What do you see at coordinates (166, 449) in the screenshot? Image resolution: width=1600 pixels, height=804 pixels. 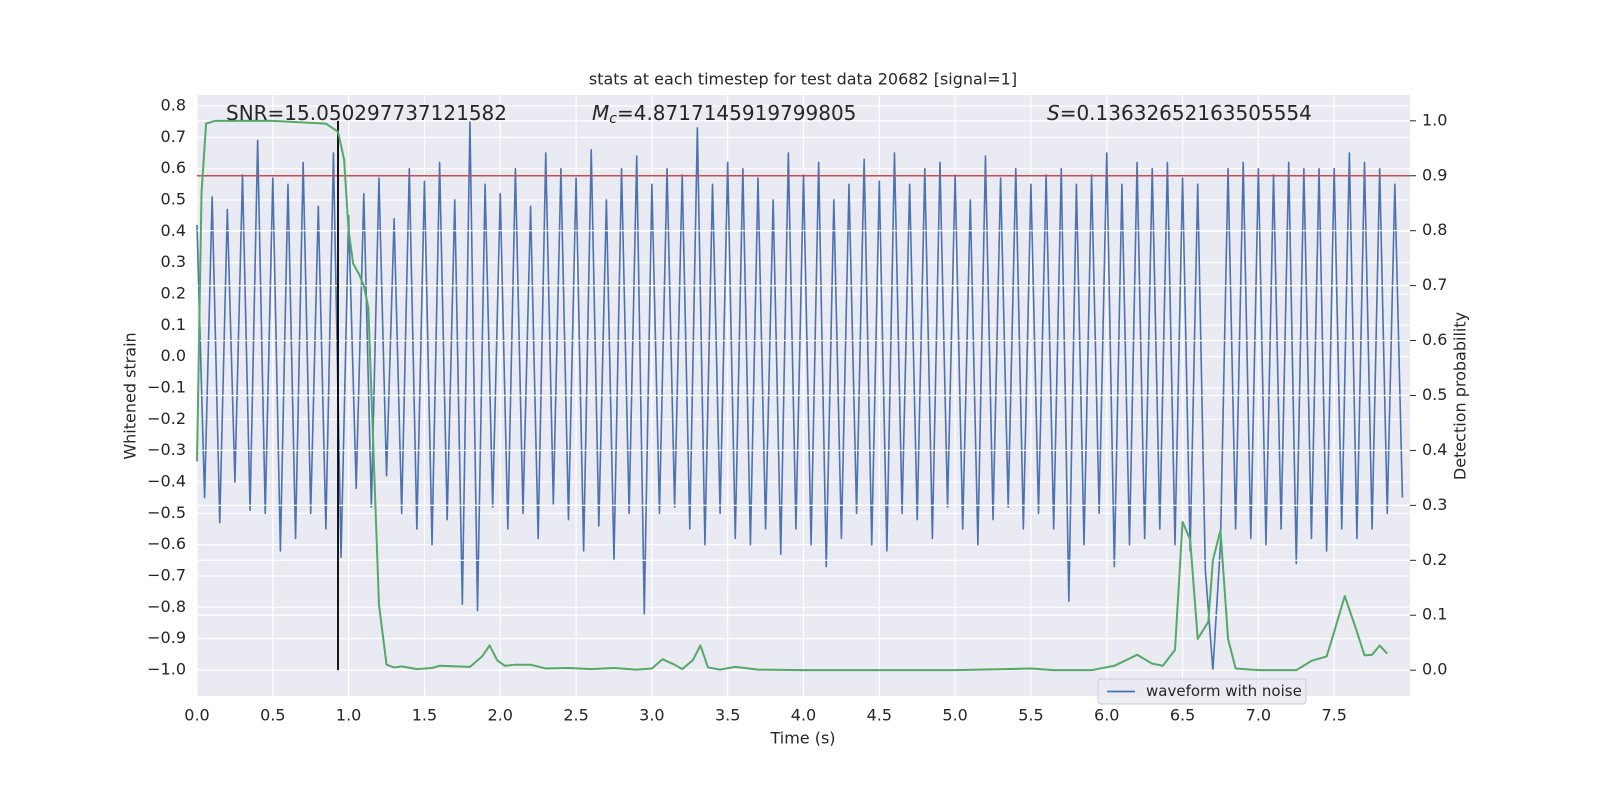 I see `y-tick-label: −0.3` at bounding box center [166, 449].